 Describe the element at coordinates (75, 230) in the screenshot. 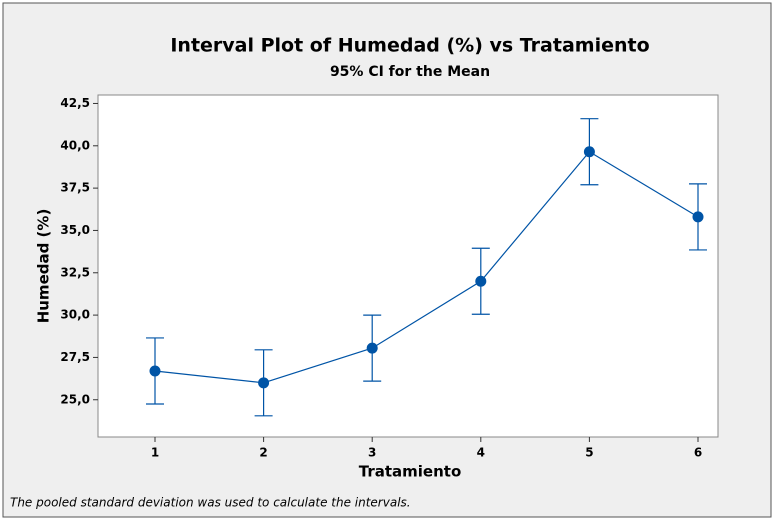

I see `y-tick-label: 35,0` at that location.